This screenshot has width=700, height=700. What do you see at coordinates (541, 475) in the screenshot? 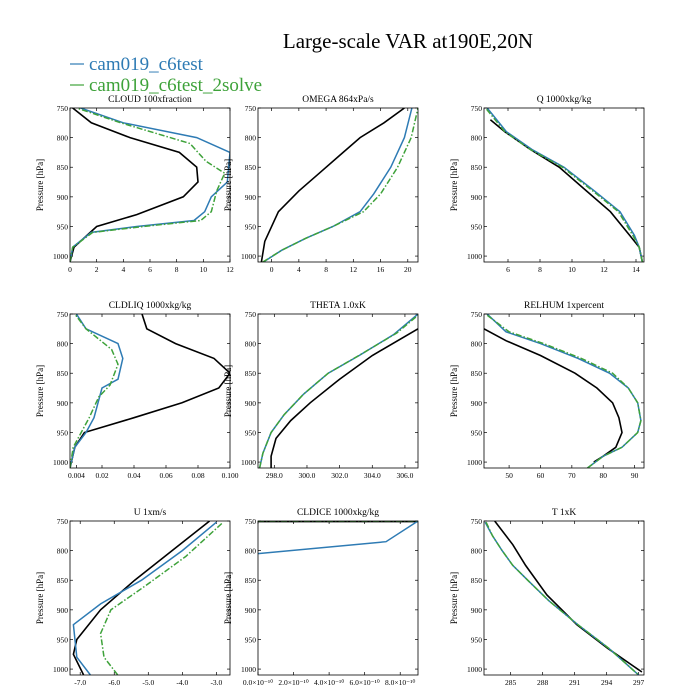
I see `x-tick-label: 60` at bounding box center [541, 475].